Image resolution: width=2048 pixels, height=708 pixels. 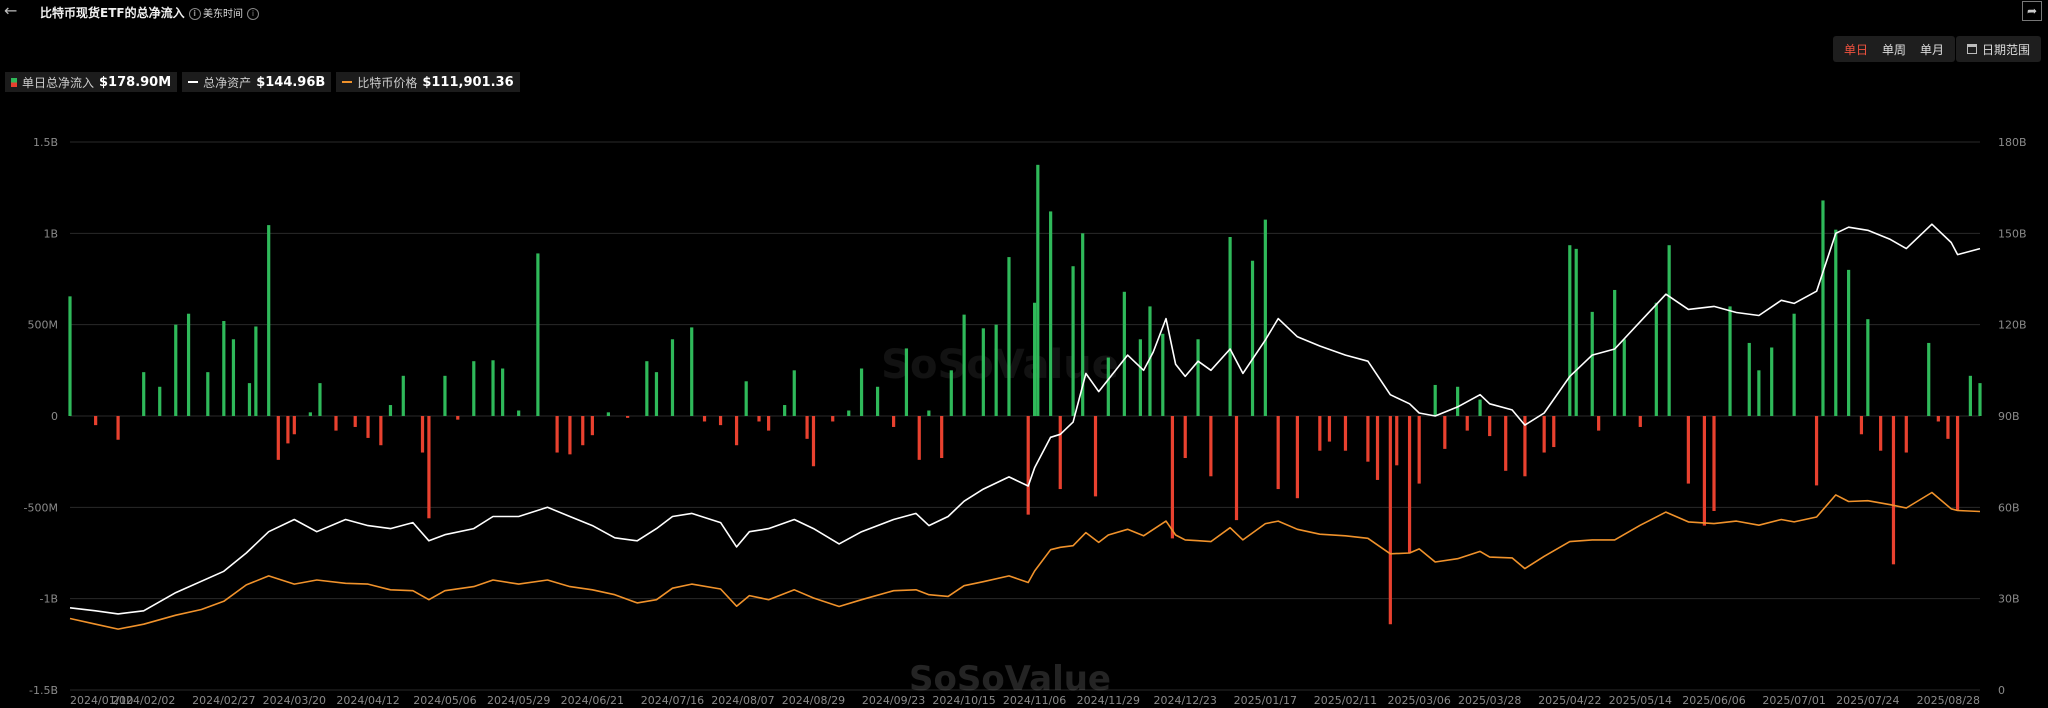 I want to click on share-icon: ➦, so click(x=2032, y=11).